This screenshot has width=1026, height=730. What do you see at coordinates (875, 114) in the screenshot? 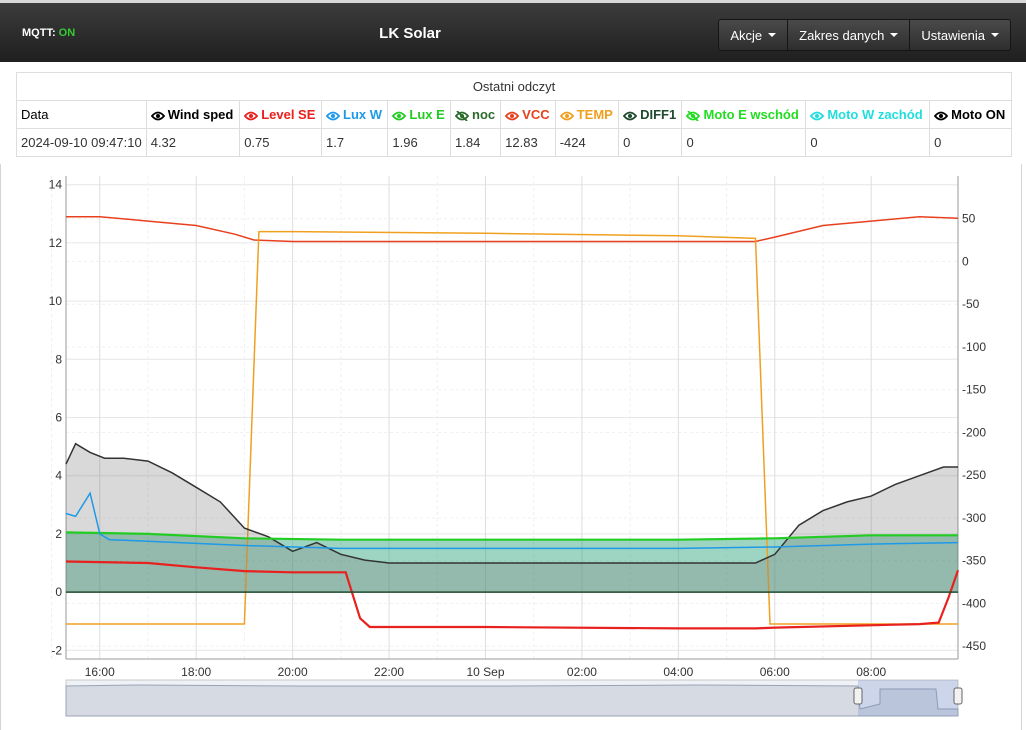
I see `column-label: Moto W zachód` at bounding box center [875, 114].